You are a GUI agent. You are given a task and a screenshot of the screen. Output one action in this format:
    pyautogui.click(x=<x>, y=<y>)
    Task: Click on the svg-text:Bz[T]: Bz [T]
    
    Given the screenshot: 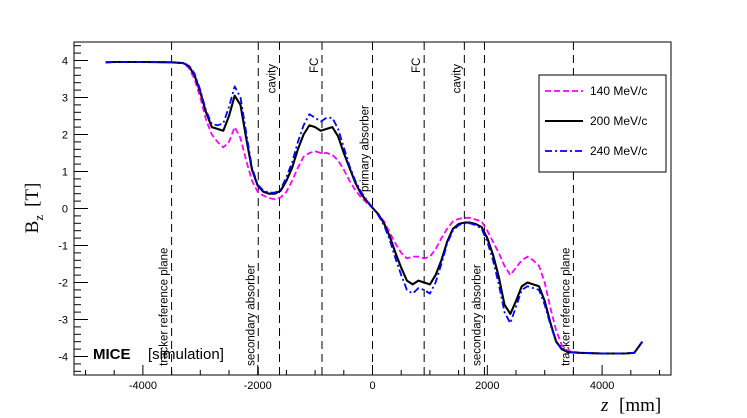 What is the action you would take?
    pyautogui.click(x=34, y=208)
    